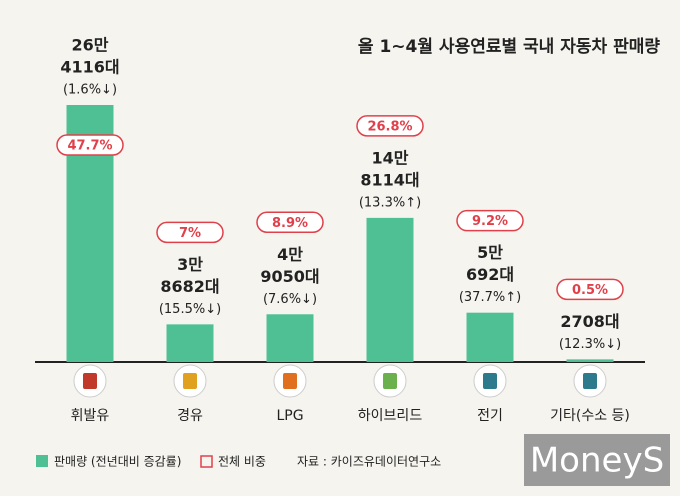 This screenshot has height=496, width=680. What do you see at coordinates (190, 309) in the screenshot?
I see `change-label: (15.5%↓)` at bounding box center [190, 309].